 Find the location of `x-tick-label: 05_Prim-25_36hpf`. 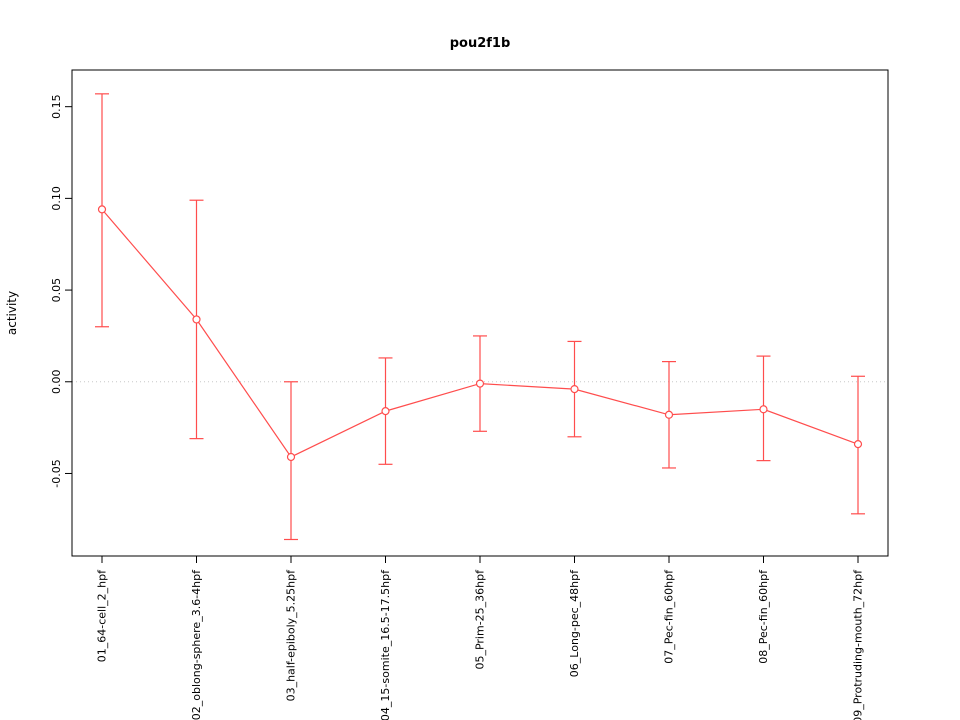

x-tick-label: 05_Prim-25_36hpf is located at coordinates (480, 619).